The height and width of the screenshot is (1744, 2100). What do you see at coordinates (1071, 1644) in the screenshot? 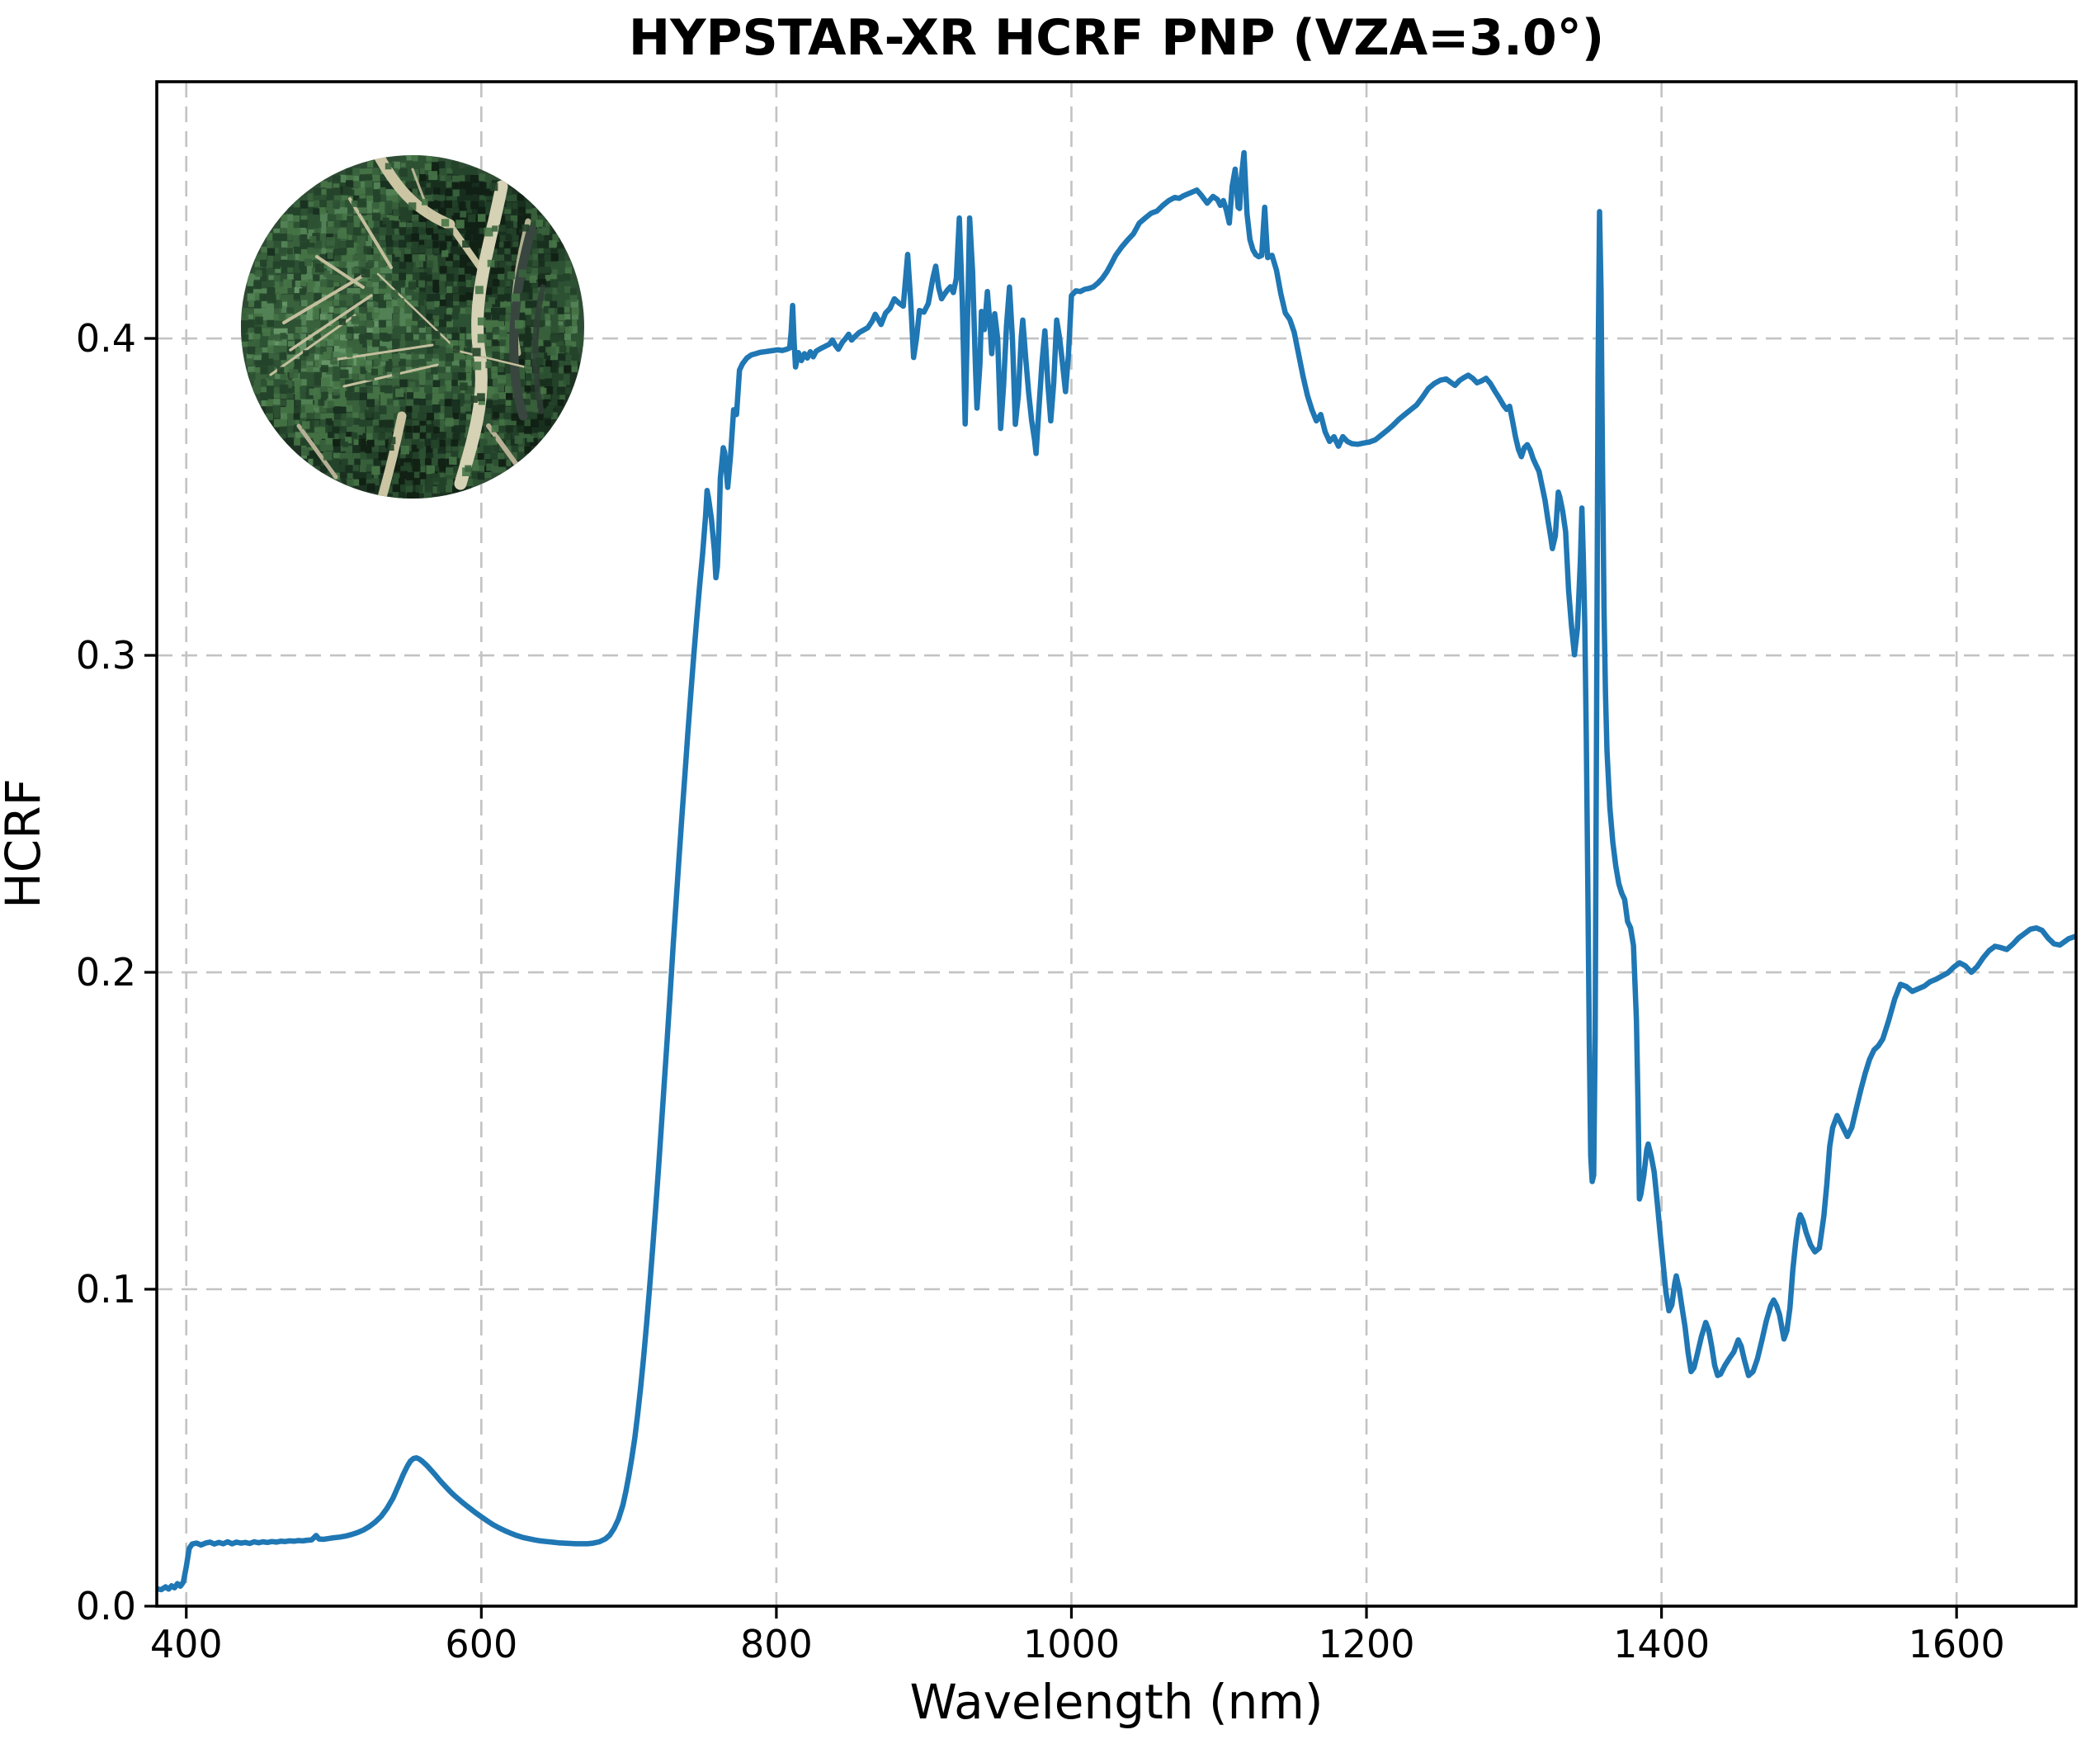
I see `x-tick-label: 1000` at bounding box center [1071, 1644].